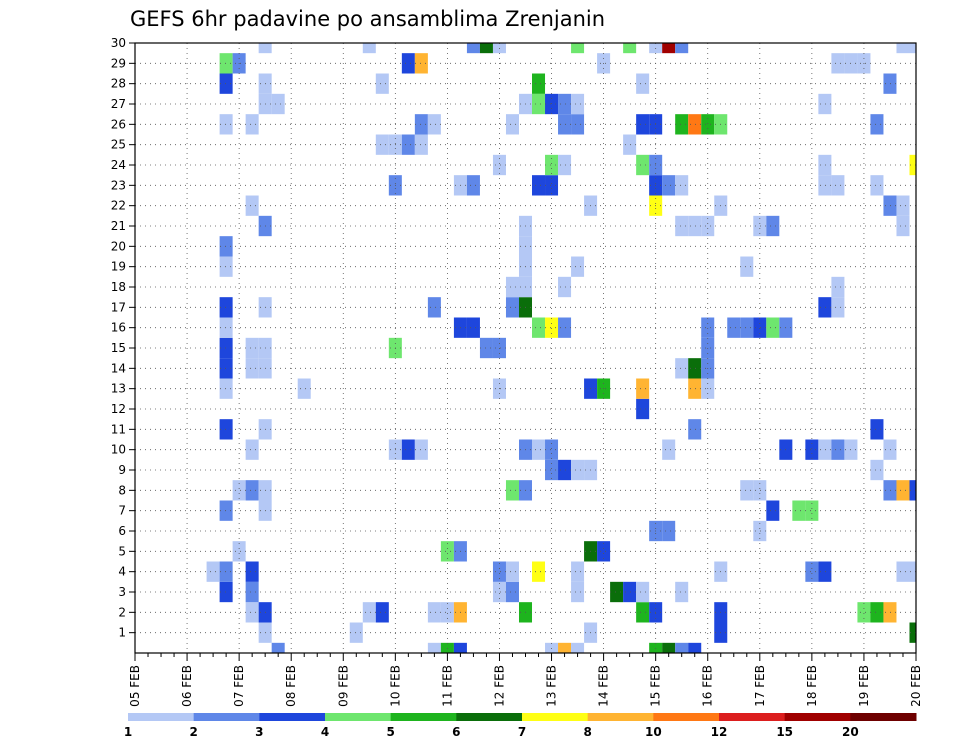 The image size is (960, 742). Describe the element at coordinates (552, 686) in the screenshot. I see `x-tick-label: 13 FEB` at that location.